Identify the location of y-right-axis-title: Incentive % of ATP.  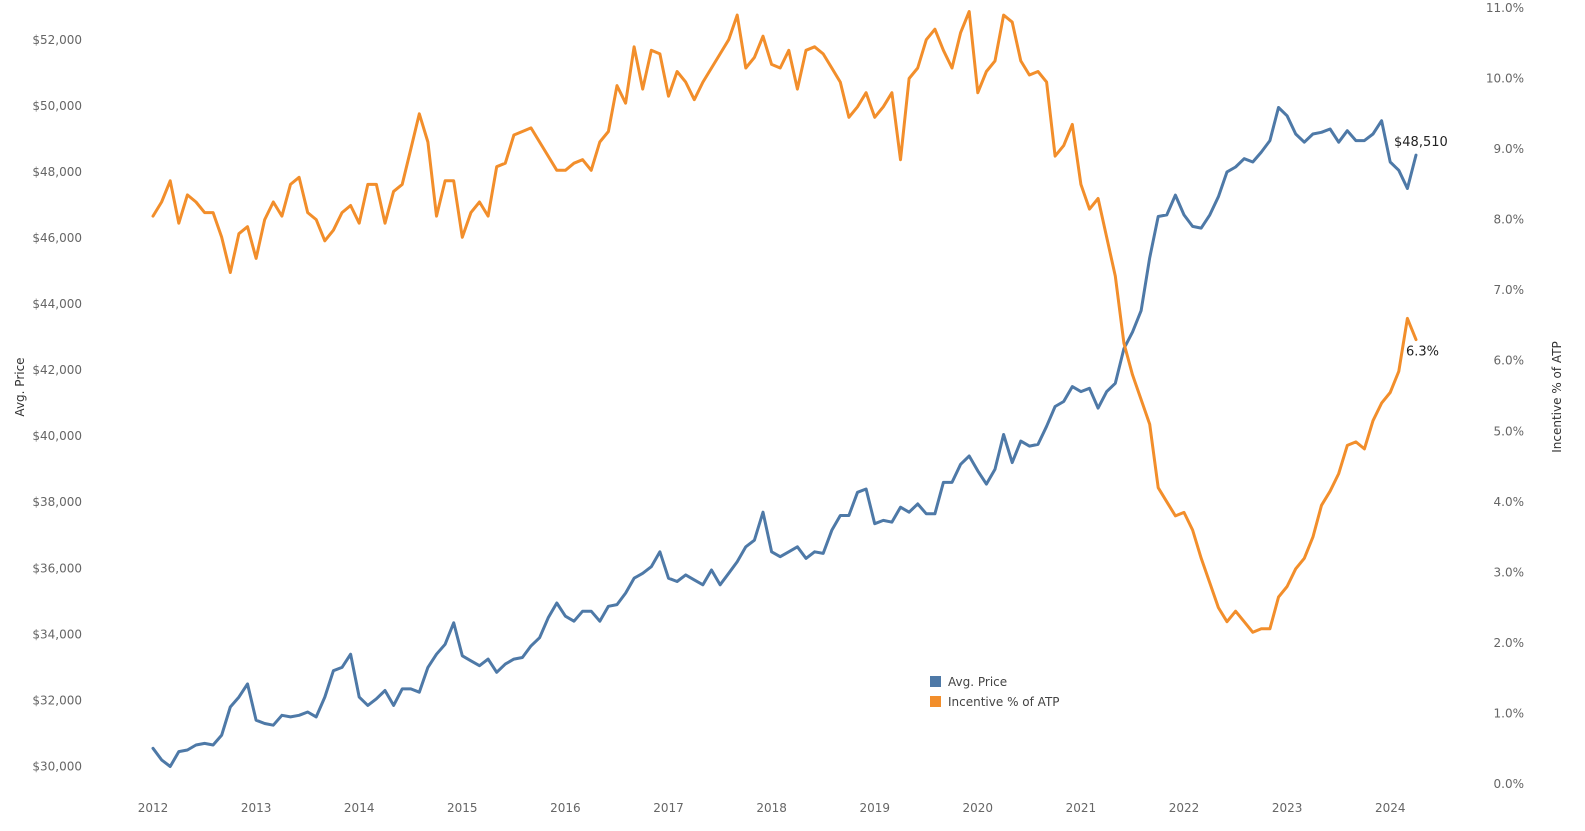
(1557, 397).